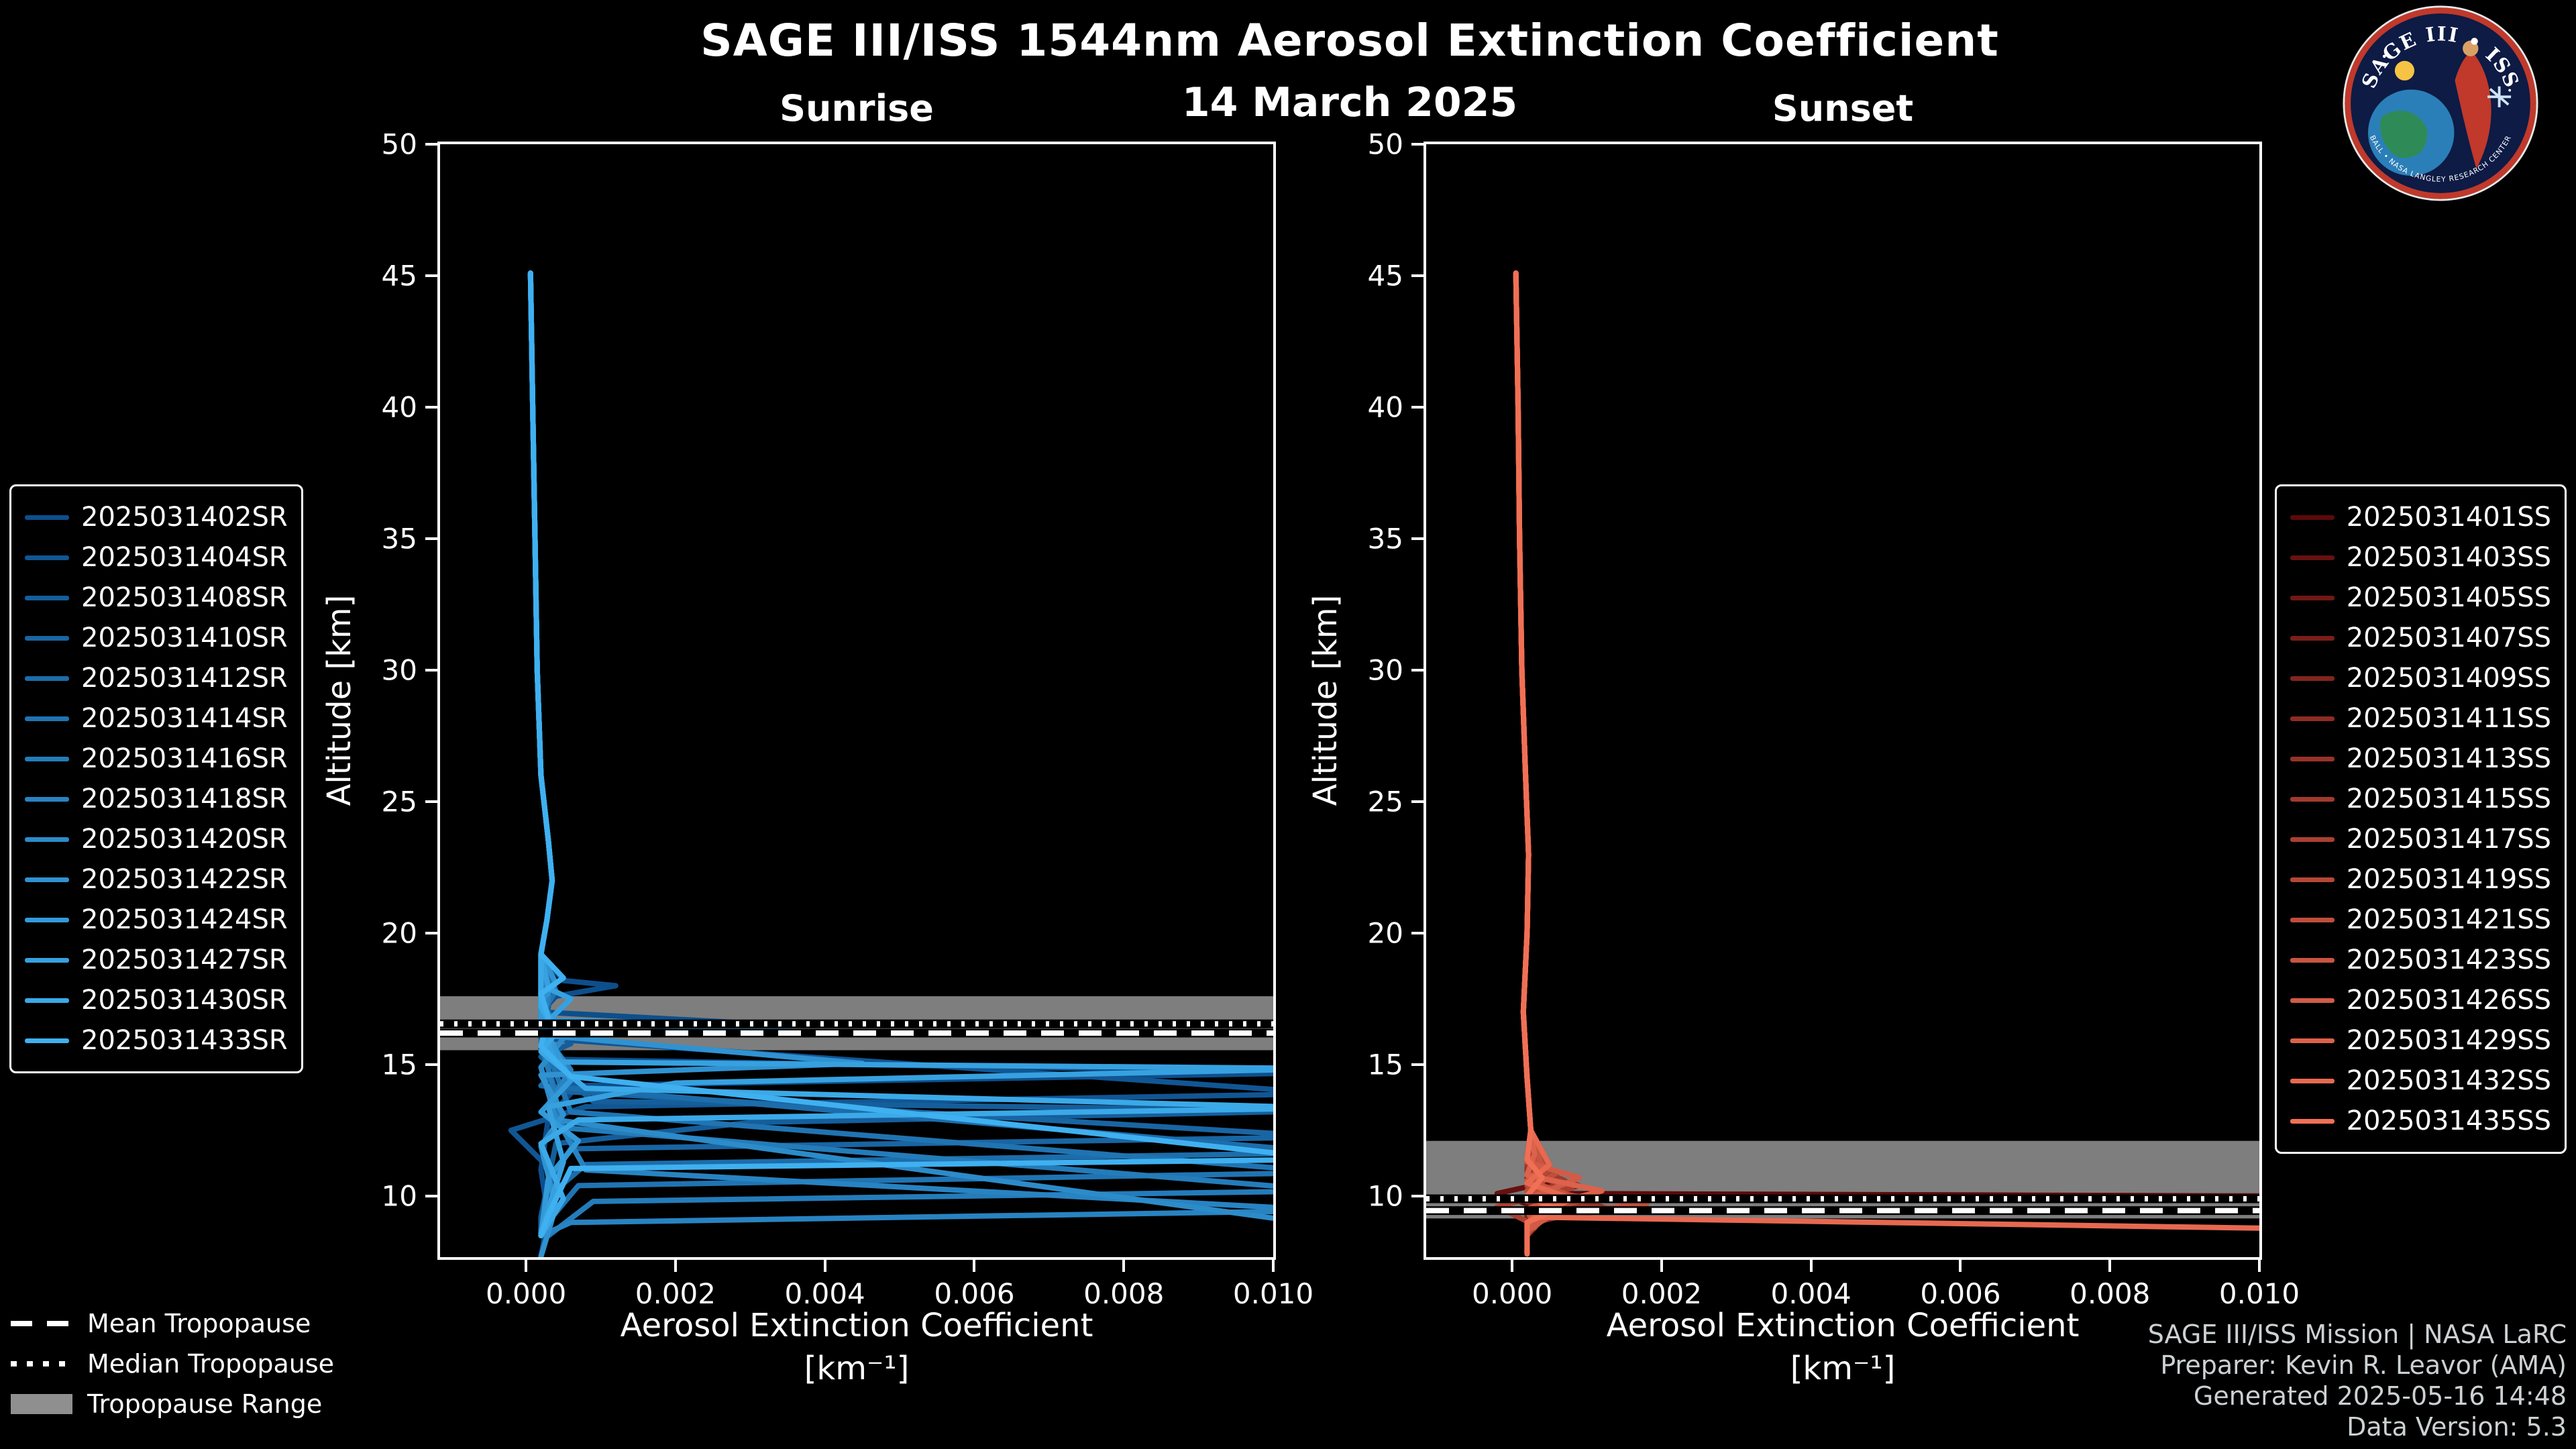 The width and height of the screenshot is (2576, 1449). I want to click on legend-item: 2025031415SS, so click(2420, 799).